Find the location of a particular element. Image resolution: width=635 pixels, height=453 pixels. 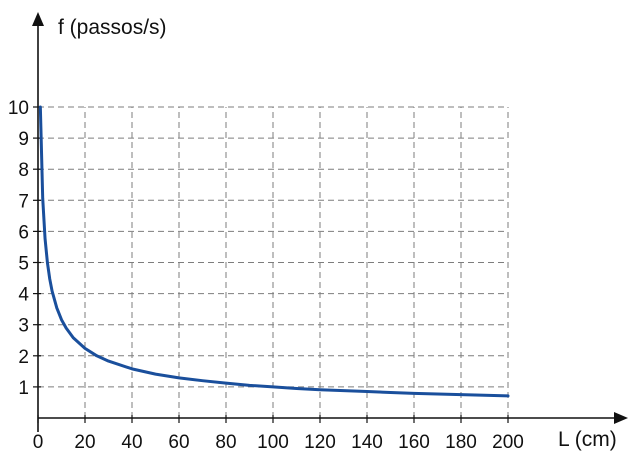

y-tick-label: 6 is located at coordinates (23, 232).